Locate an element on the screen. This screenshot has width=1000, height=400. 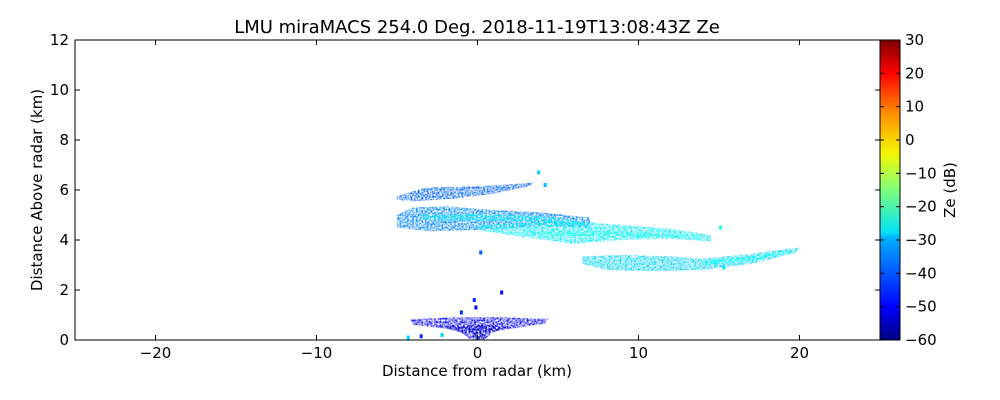
y-tick-label: 4 is located at coordinates (64, 240).